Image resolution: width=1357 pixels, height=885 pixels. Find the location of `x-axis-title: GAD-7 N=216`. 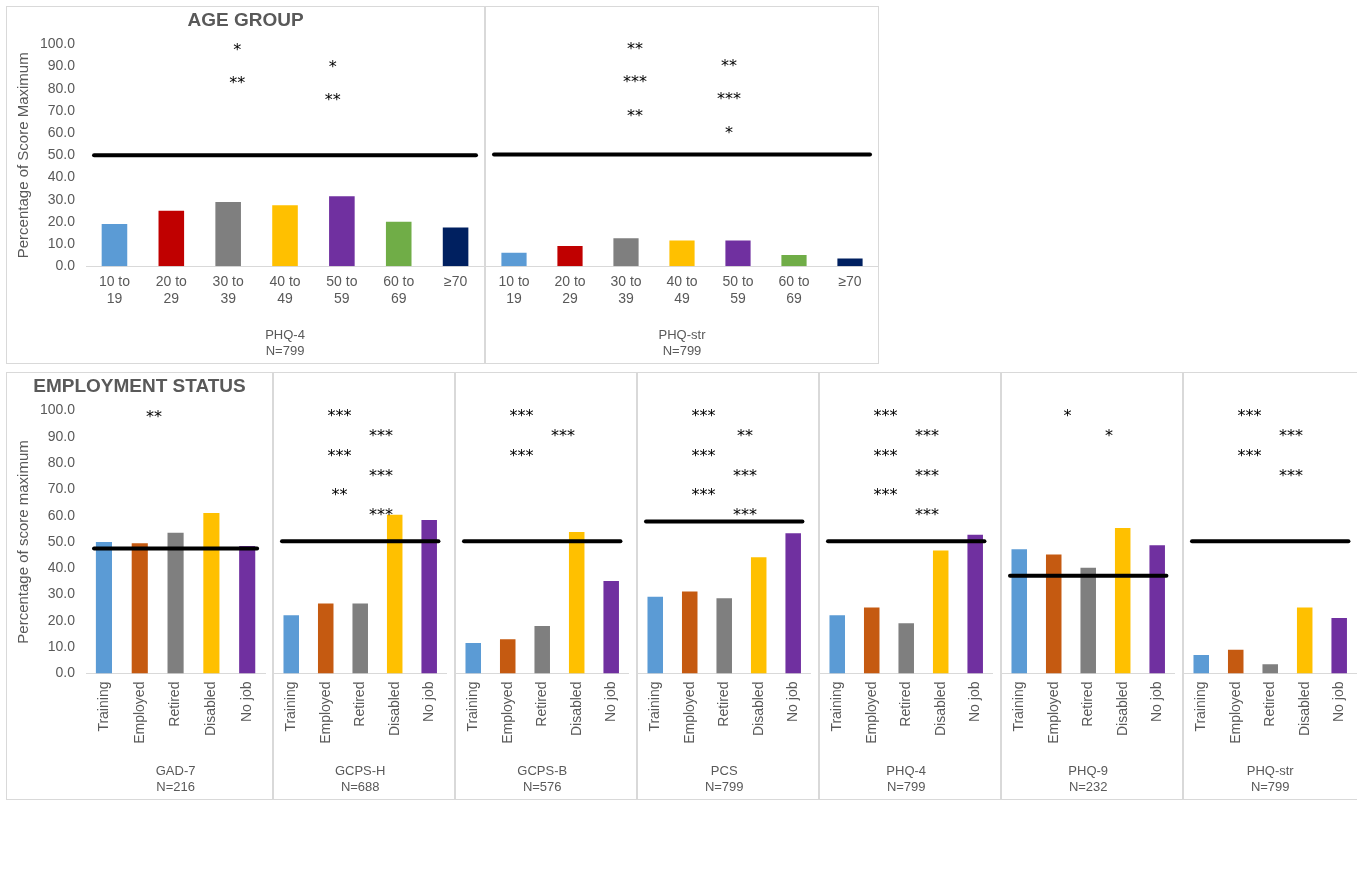

x-axis-title: GAD-7 N=216 is located at coordinates (175, 778).